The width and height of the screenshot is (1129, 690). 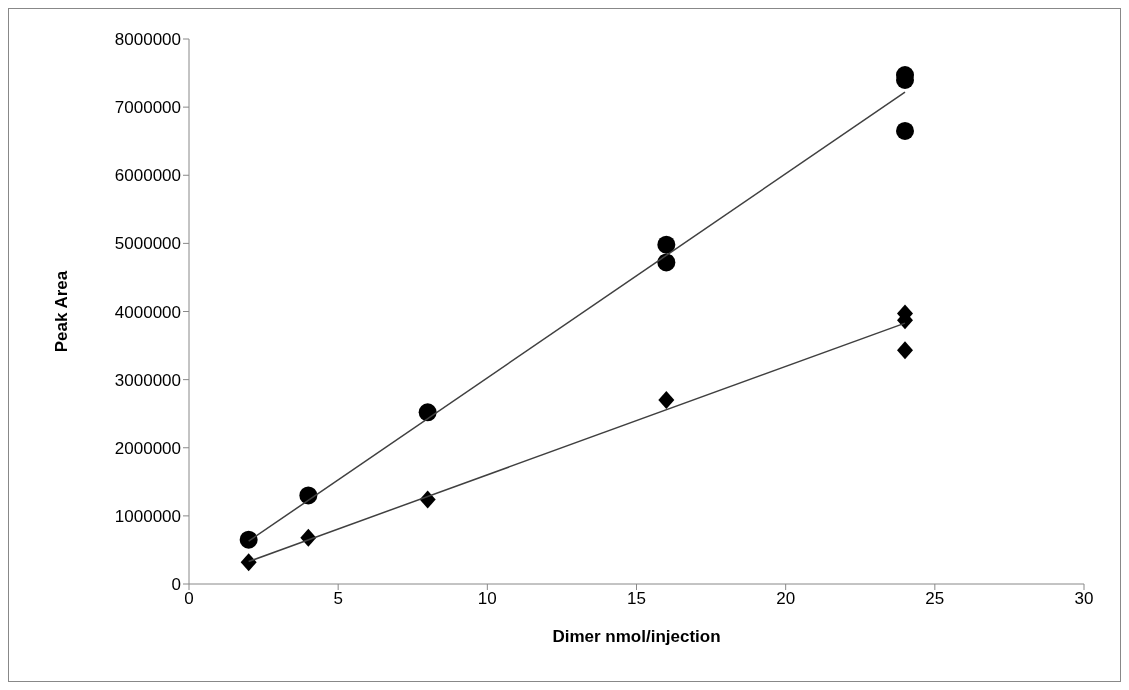 What do you see at coordinates (147, 448) in the screenshot?
I see `y-tick-label: 2000000` at bounding box center [147, 448].